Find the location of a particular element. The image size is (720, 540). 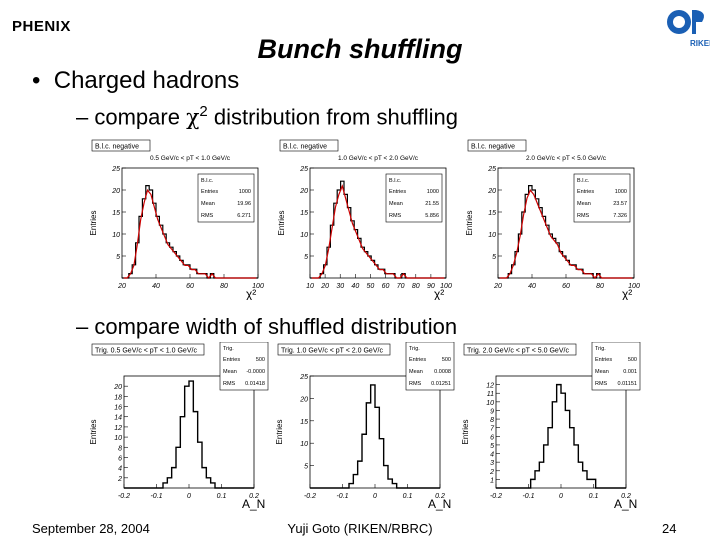

x-tick-label: 40 is located at coordinates (355, 286).